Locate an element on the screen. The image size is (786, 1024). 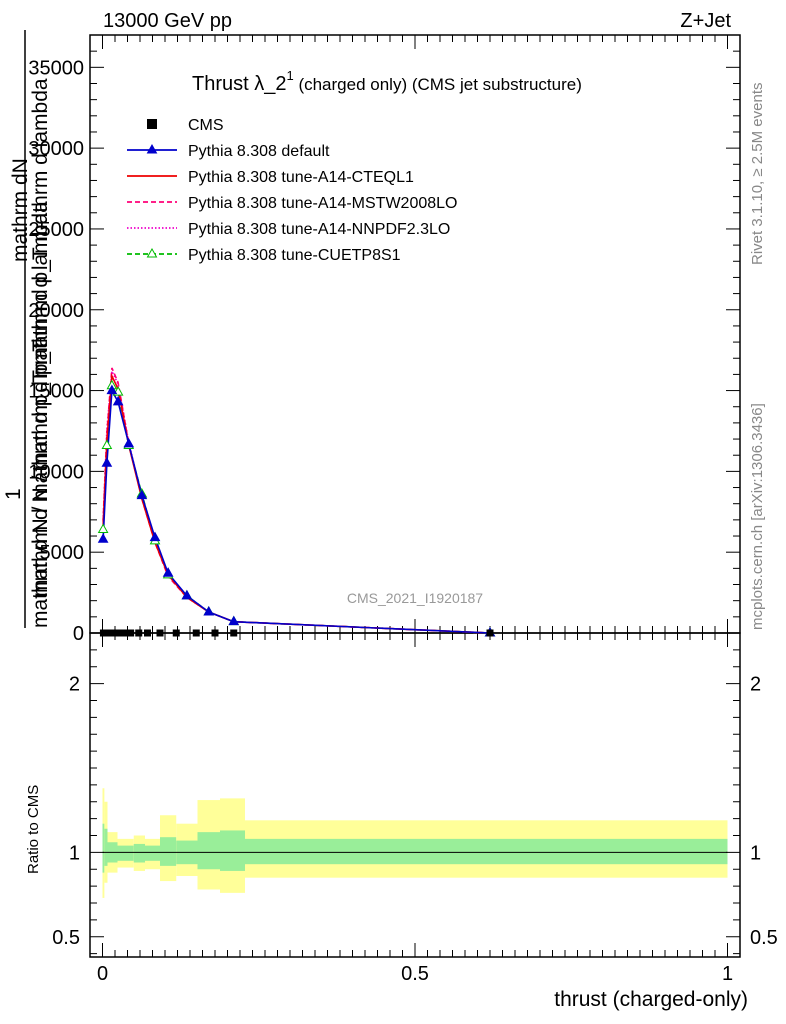
legend-label-cuetp8s1: Pythia 8.308 tune-CUETP8S1 is located at coordinates (294, 255).